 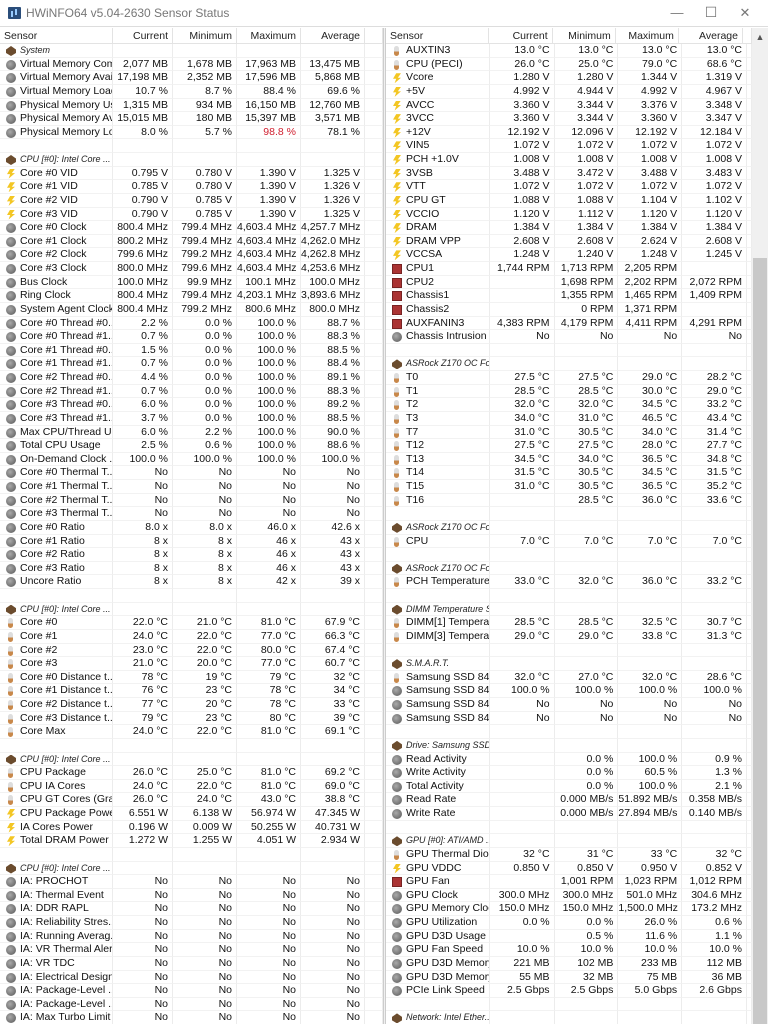 What do you see at coordinates (569, 269) in the screenshot?
I see `sensor-row: CPU1 1,744 RPM 1,713 RPM 2,205 RPM` at bounding box center [569, 269].